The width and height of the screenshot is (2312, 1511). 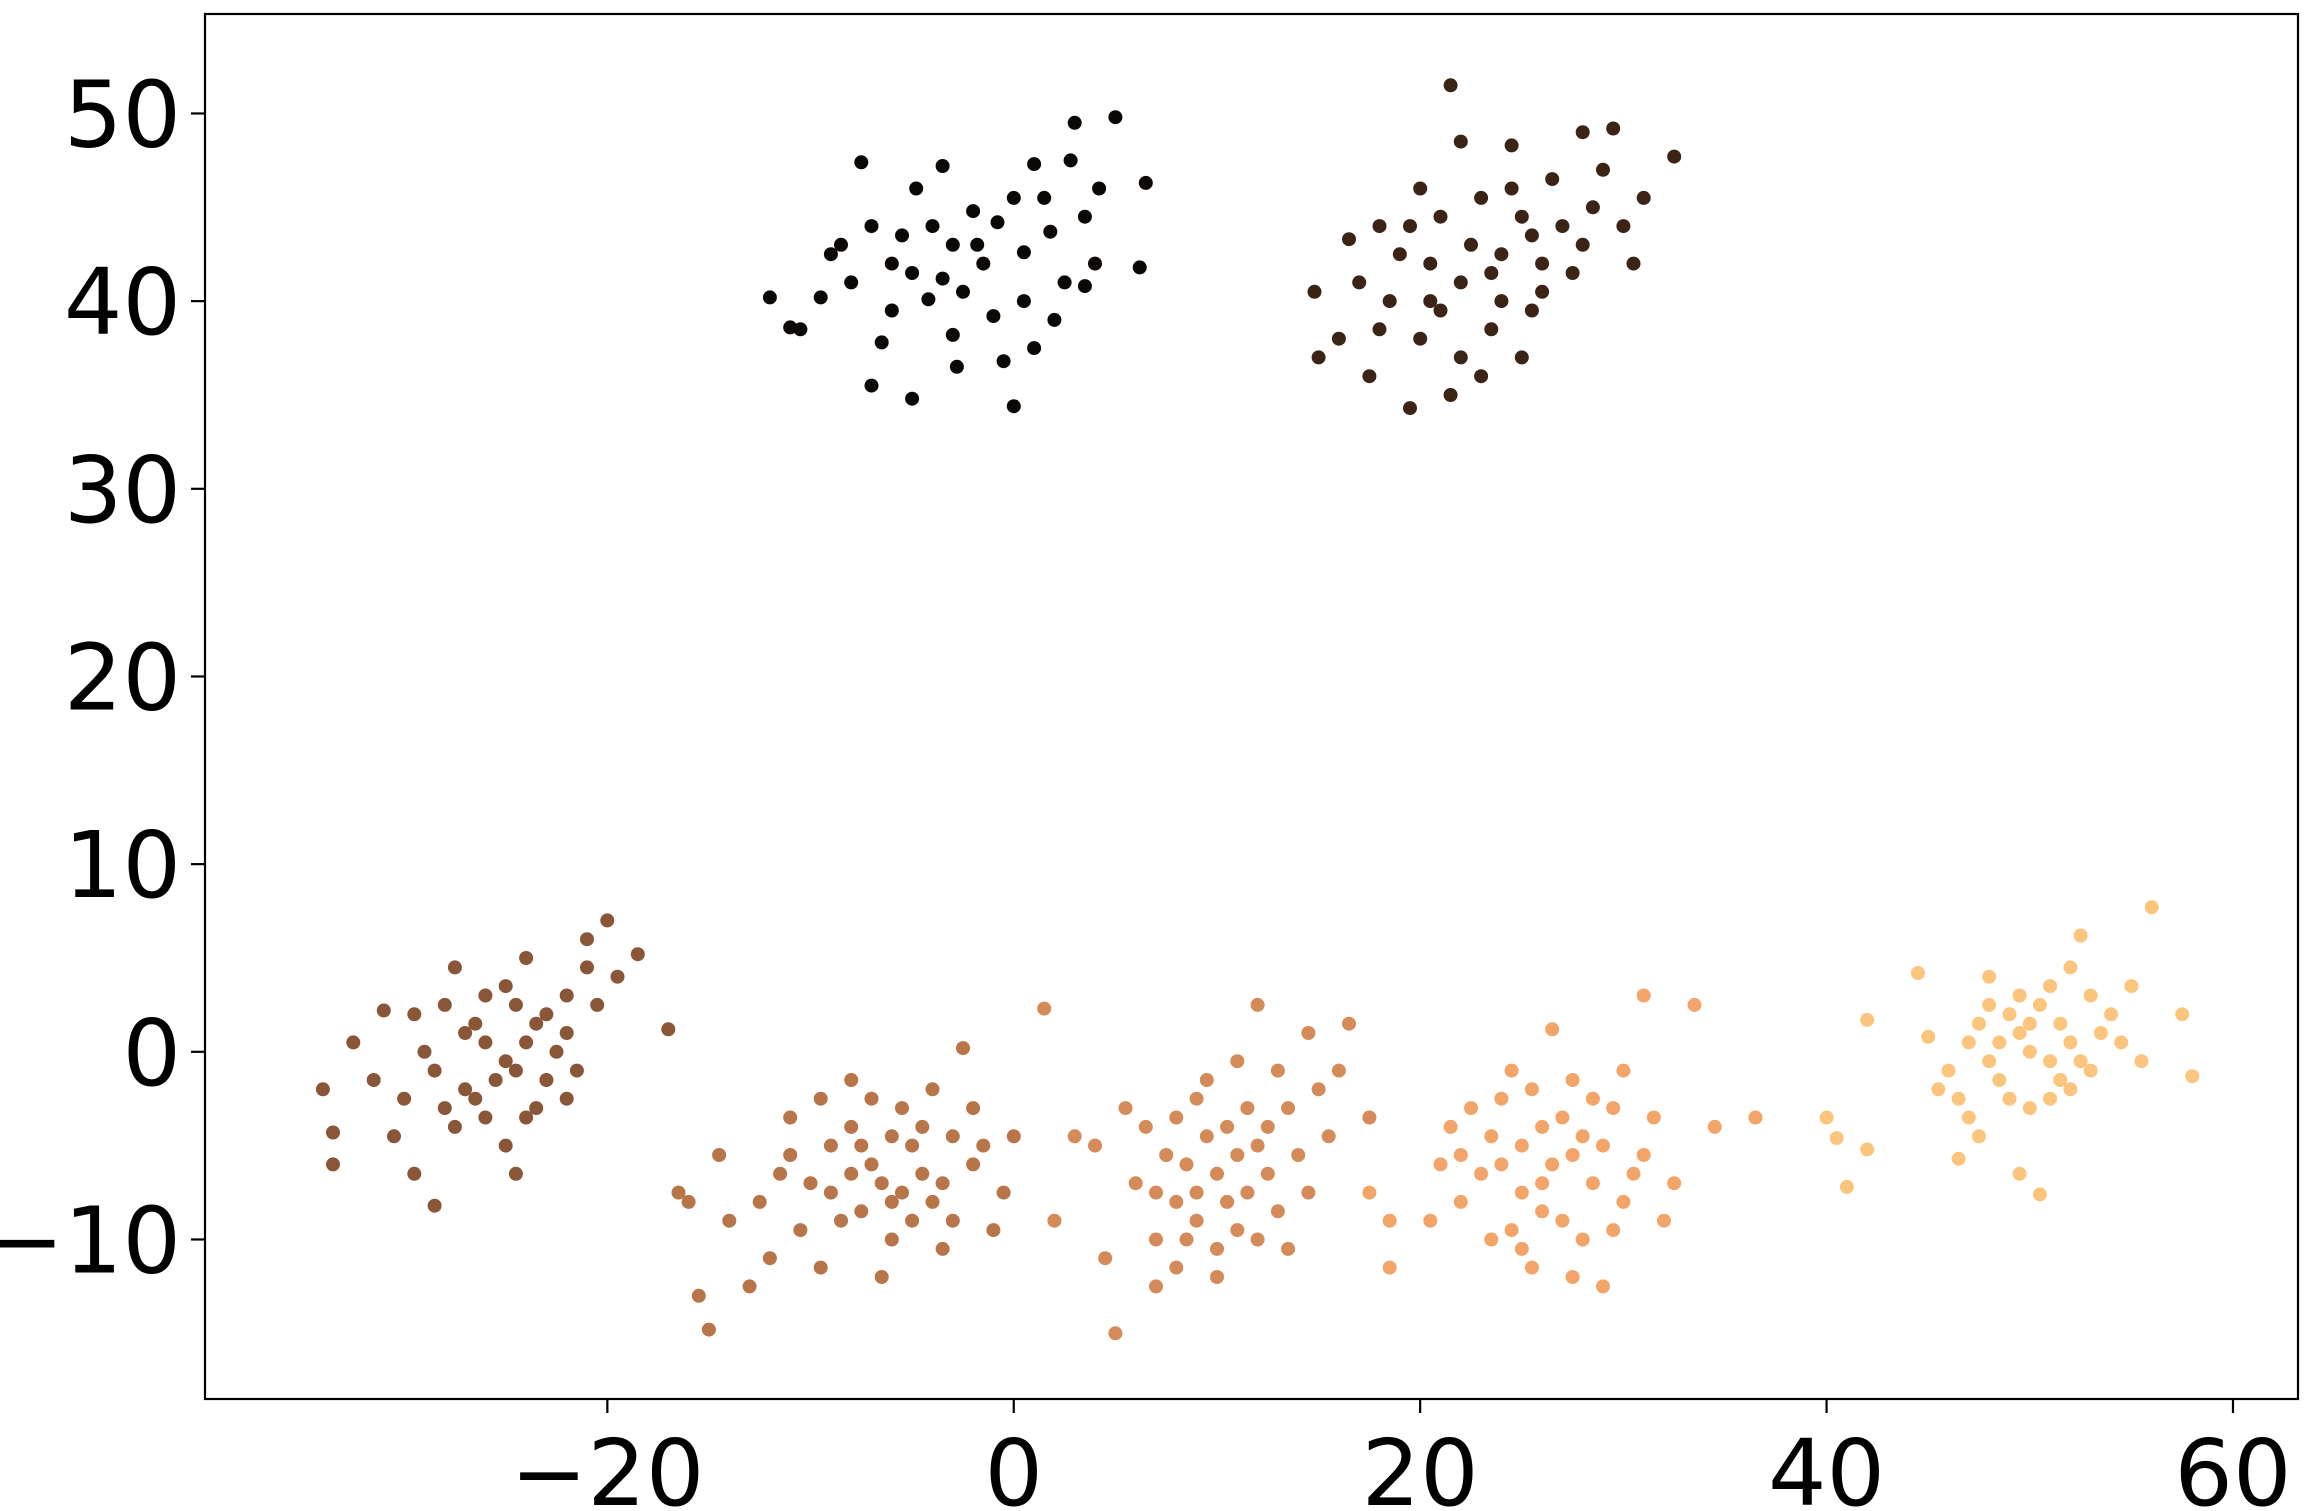 I want to click on y-tick-label-1: −10, so click(x=90, y=1240).